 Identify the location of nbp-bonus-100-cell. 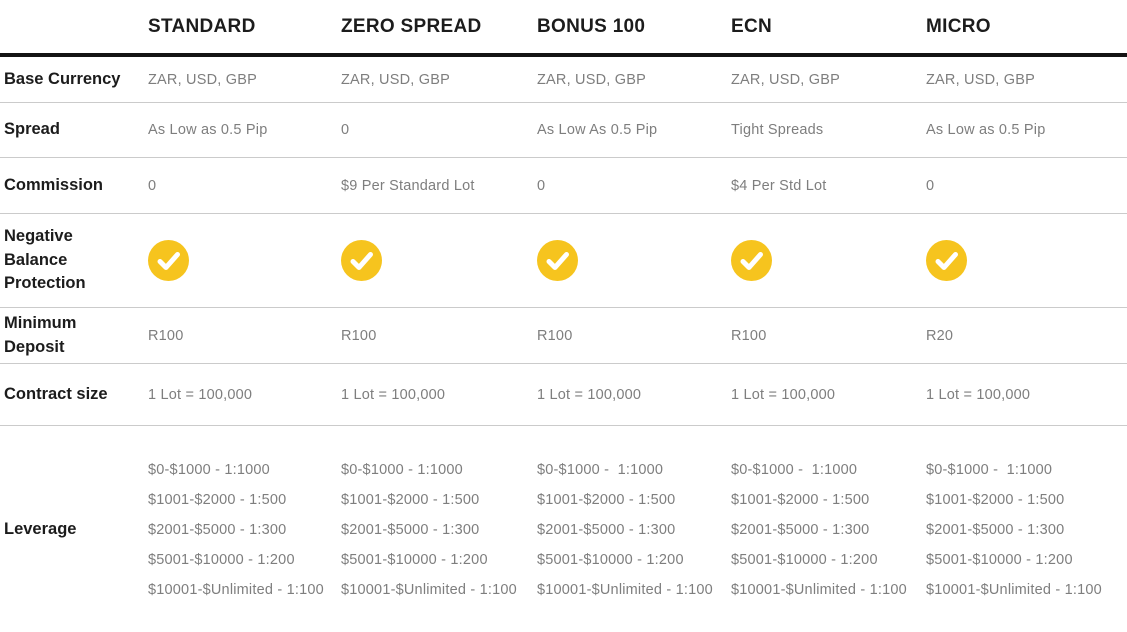
(634, 260).